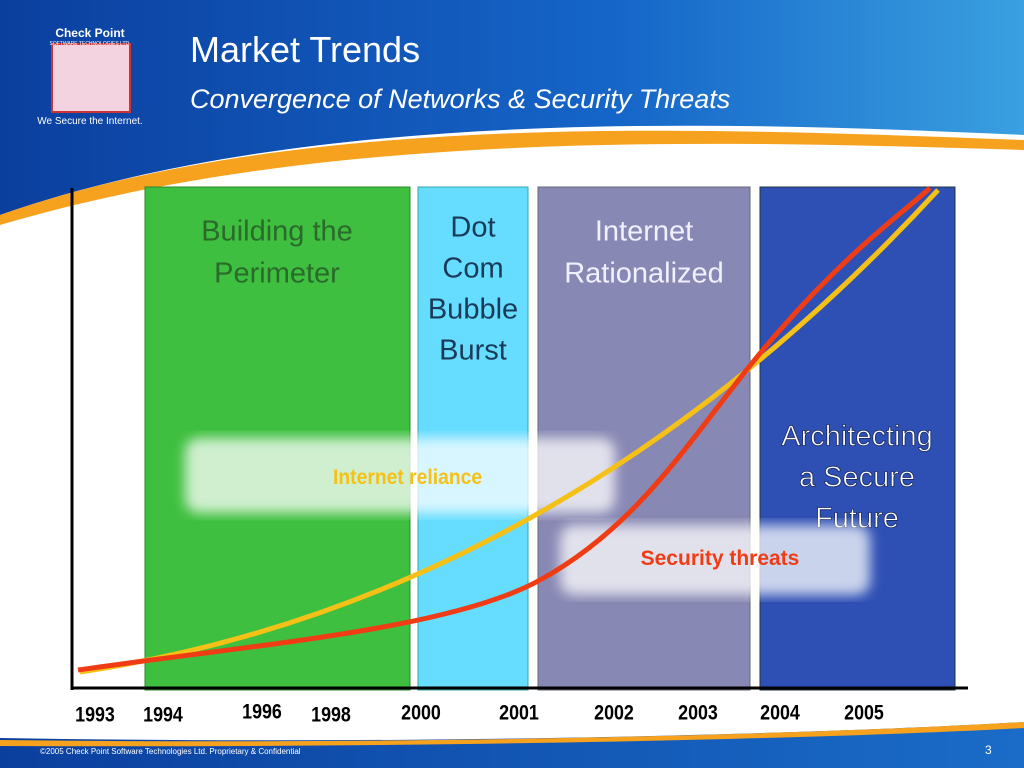 The image size is (1024, 773). Describe the element at coordinates (857, 437) in the screenshot. I see `phase-label: Architecting` at that location.